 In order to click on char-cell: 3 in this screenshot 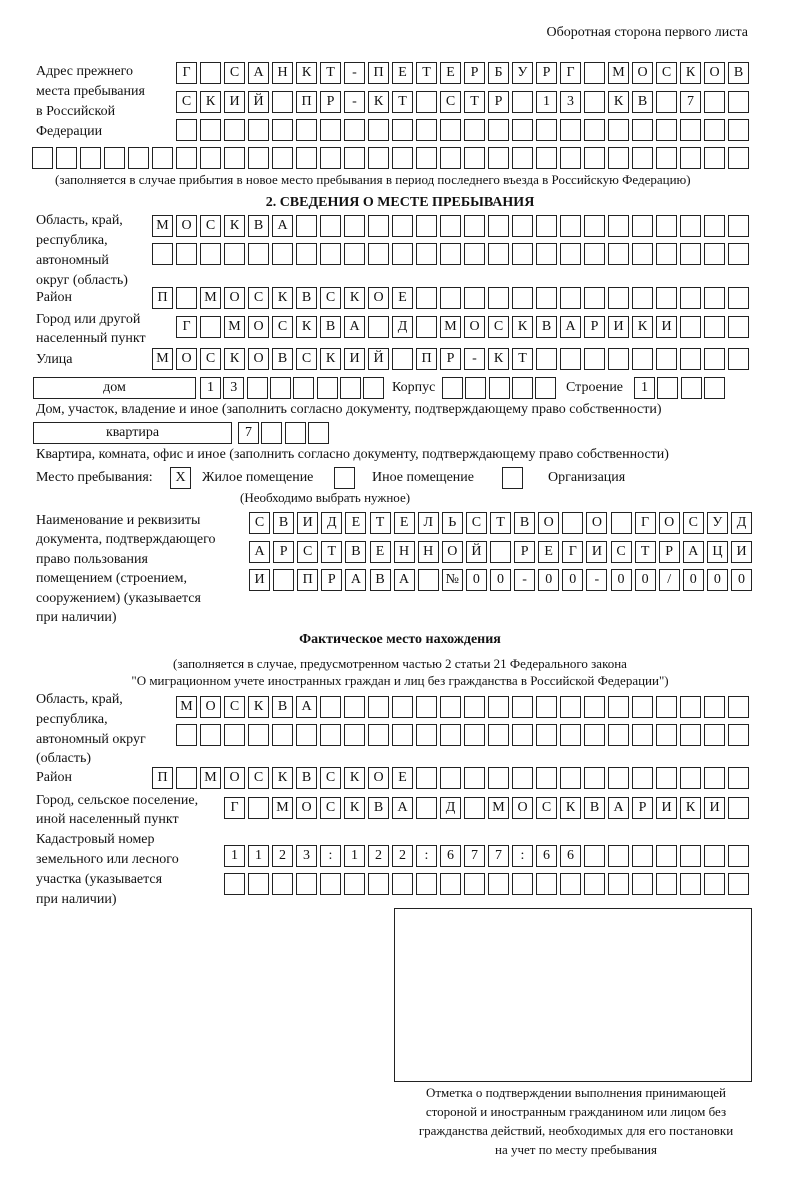, I will do `click(306, 856)`.